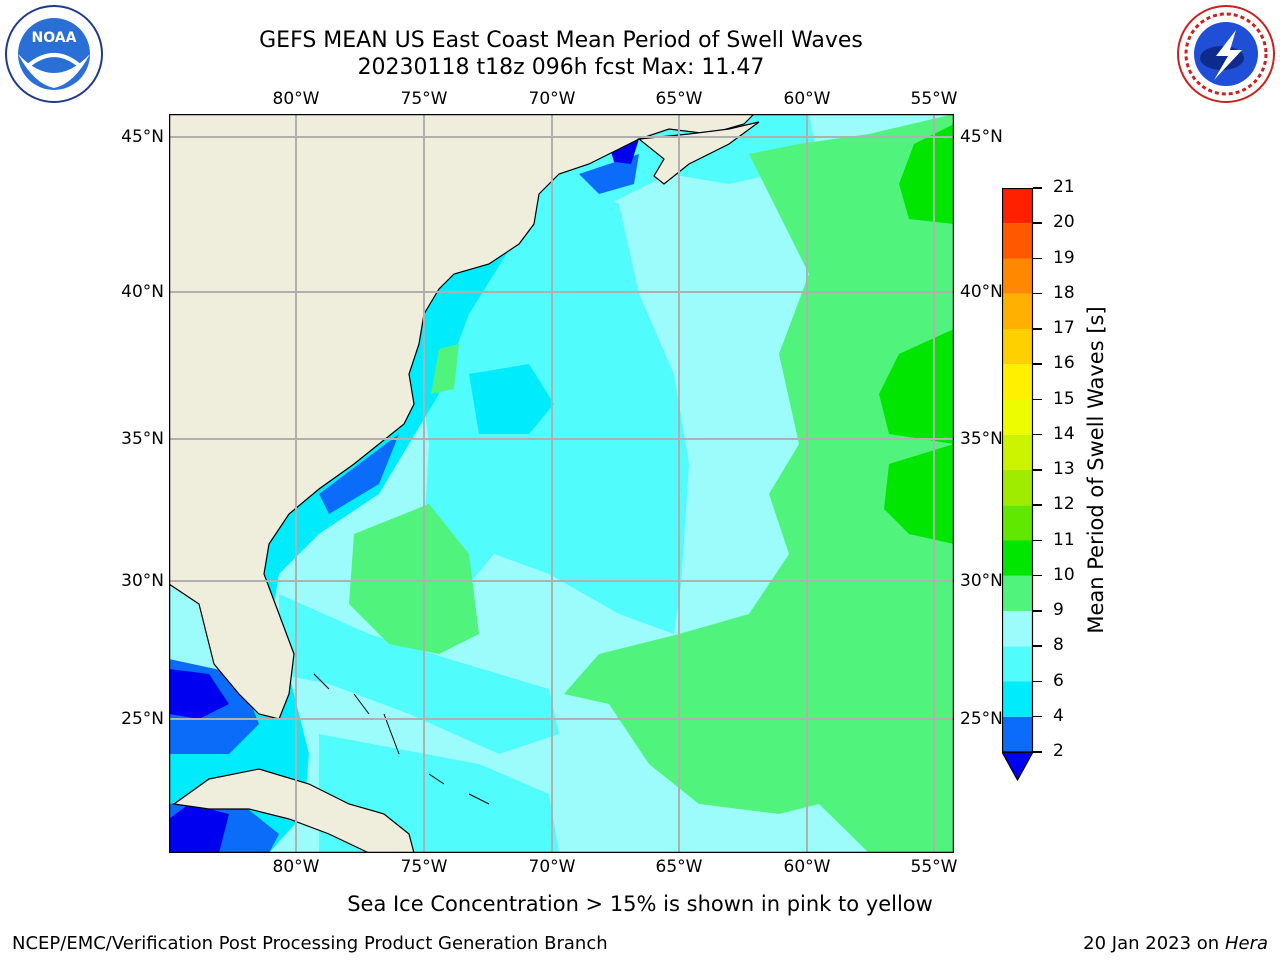 The height and width of the screenshot is (960, 1280). Describe the element at coordinates (1064, 292) in the screenshot. I see `colorbar-tick-label: 18` at that location.